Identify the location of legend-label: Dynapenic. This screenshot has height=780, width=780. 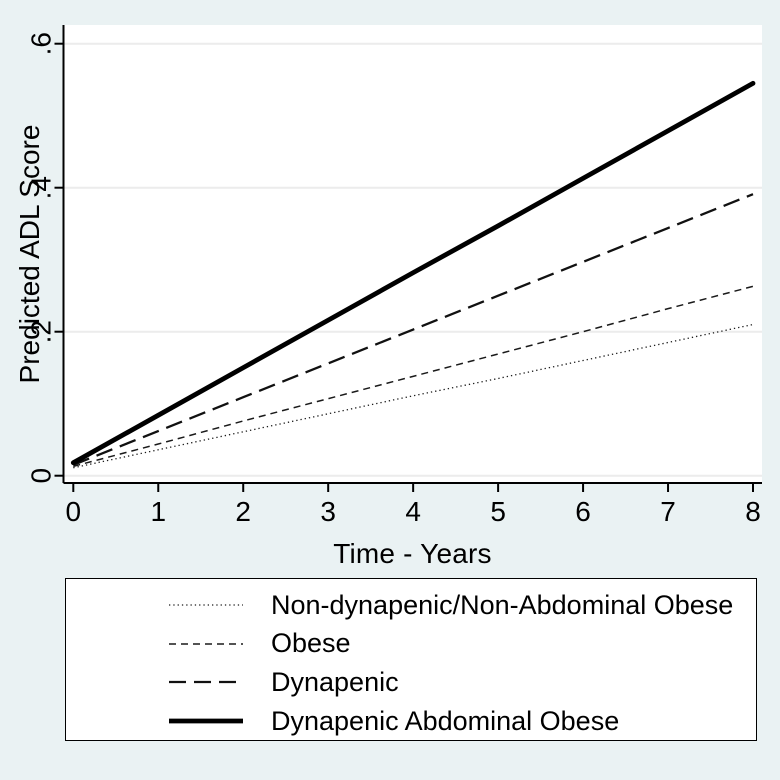
(335, 681).